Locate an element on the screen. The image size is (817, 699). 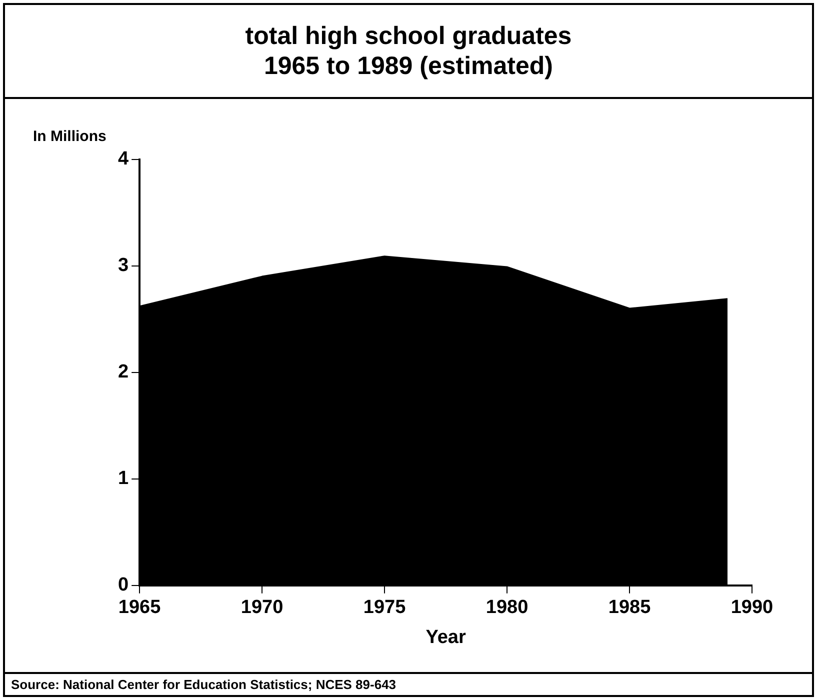
x-axis-title: Year is located at coordinates (446, 637).